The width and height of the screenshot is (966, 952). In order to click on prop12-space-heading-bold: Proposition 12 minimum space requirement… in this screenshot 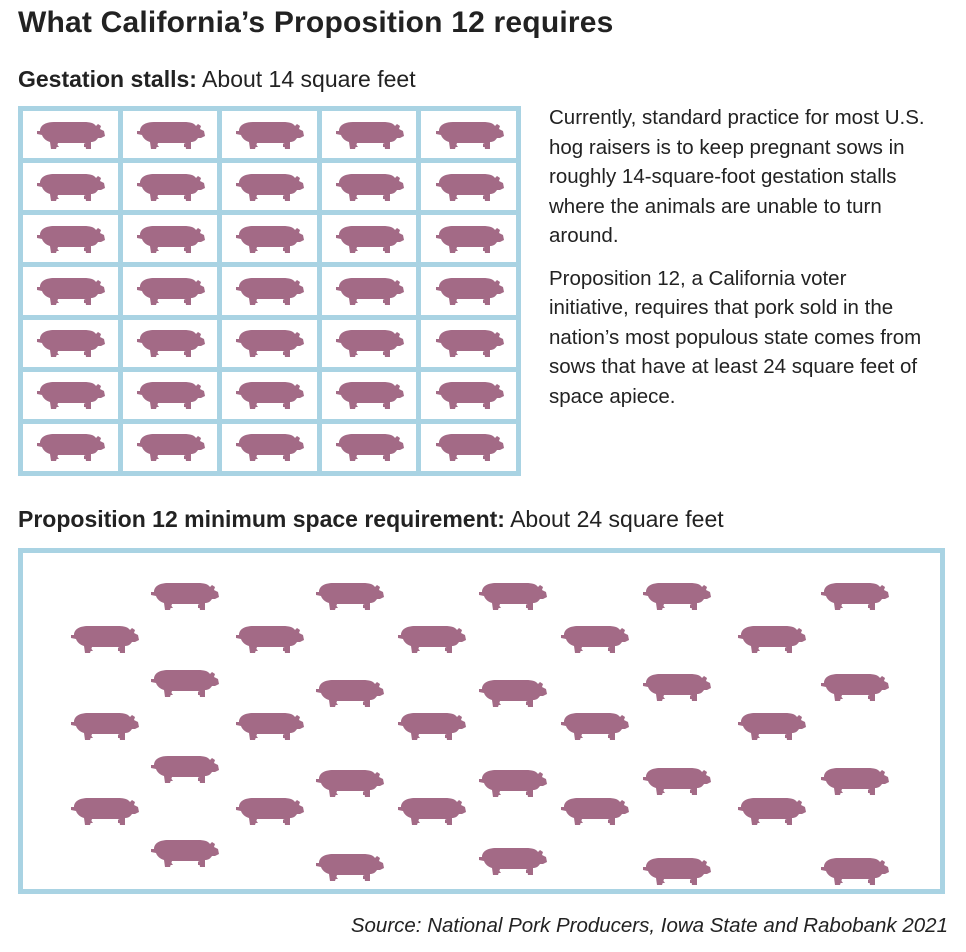, I will do `click(261, 519)`.